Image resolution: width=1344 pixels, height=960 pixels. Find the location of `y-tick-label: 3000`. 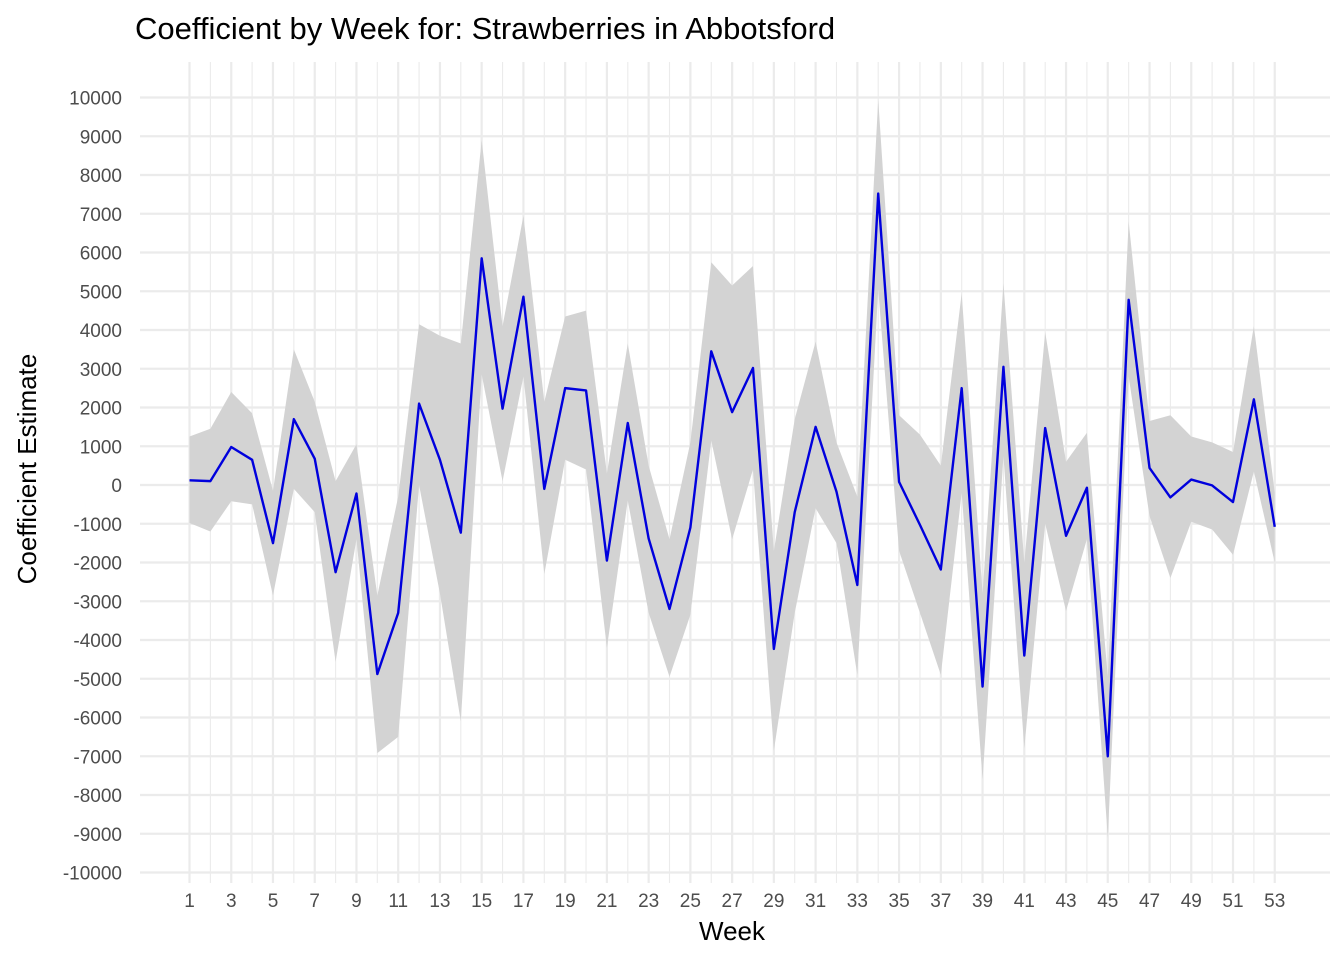

y-tick-label: 3000 is located at coordinates (101, 370).